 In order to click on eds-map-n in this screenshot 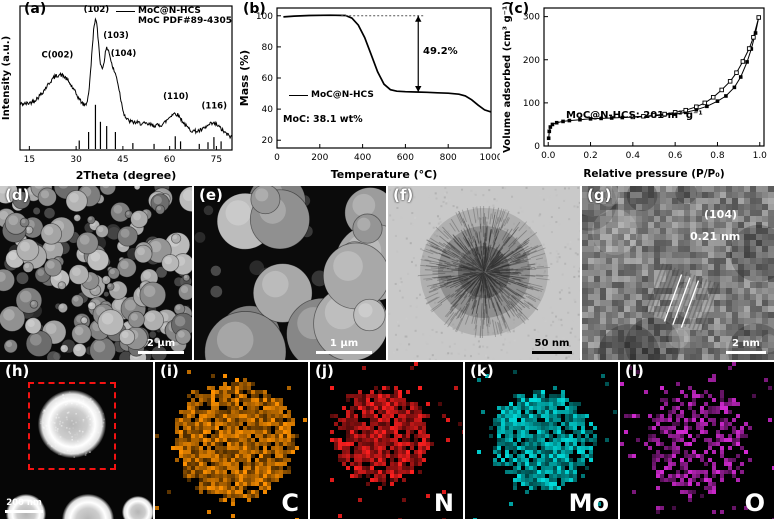, I will do `click(386, 440)`.